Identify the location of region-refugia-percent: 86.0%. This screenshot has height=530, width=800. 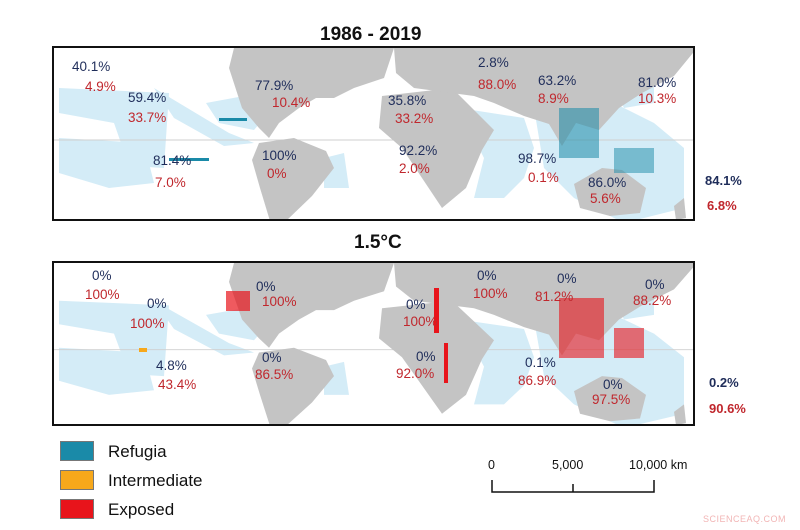
(607, 182).